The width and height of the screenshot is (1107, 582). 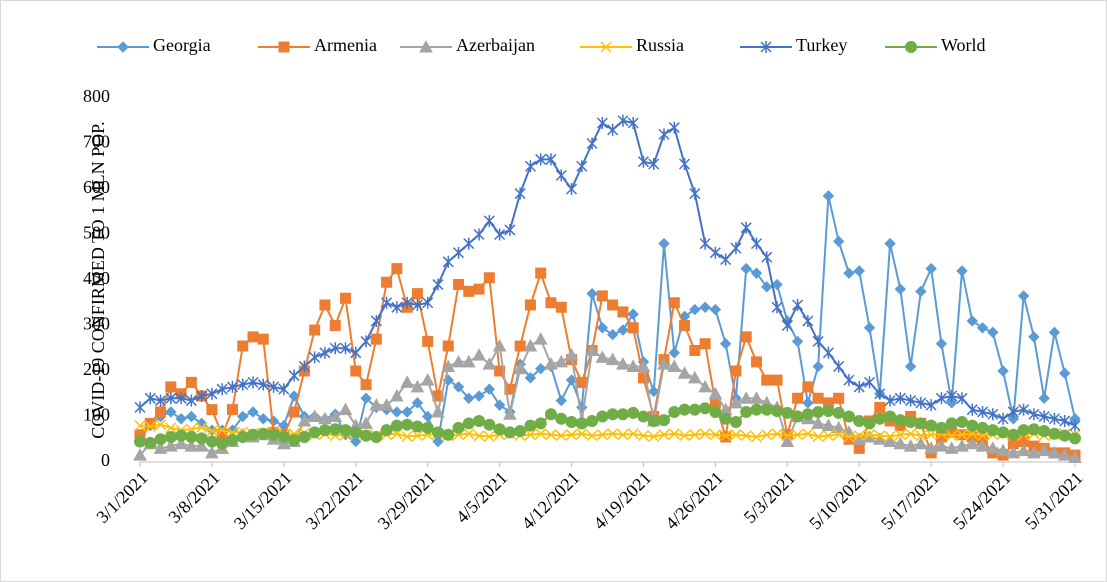 What do you see at coordinates (182, 45) in the screenshot?
I see `legend-label: Georgia` at bounding box center [182, 45].